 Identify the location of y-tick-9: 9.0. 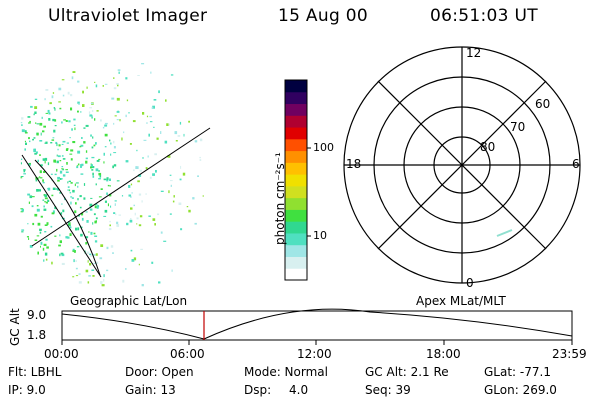
(37, 315).